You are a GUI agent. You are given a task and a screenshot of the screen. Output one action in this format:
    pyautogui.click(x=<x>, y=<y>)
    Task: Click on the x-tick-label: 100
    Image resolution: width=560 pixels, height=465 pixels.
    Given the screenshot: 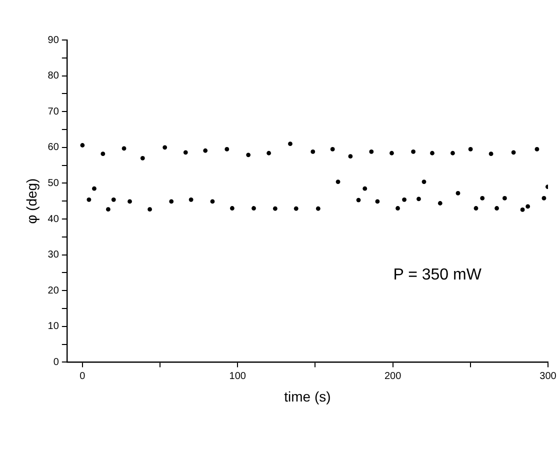 What is the action you would take?
    pyautogui.click(x=237, y=376)
    